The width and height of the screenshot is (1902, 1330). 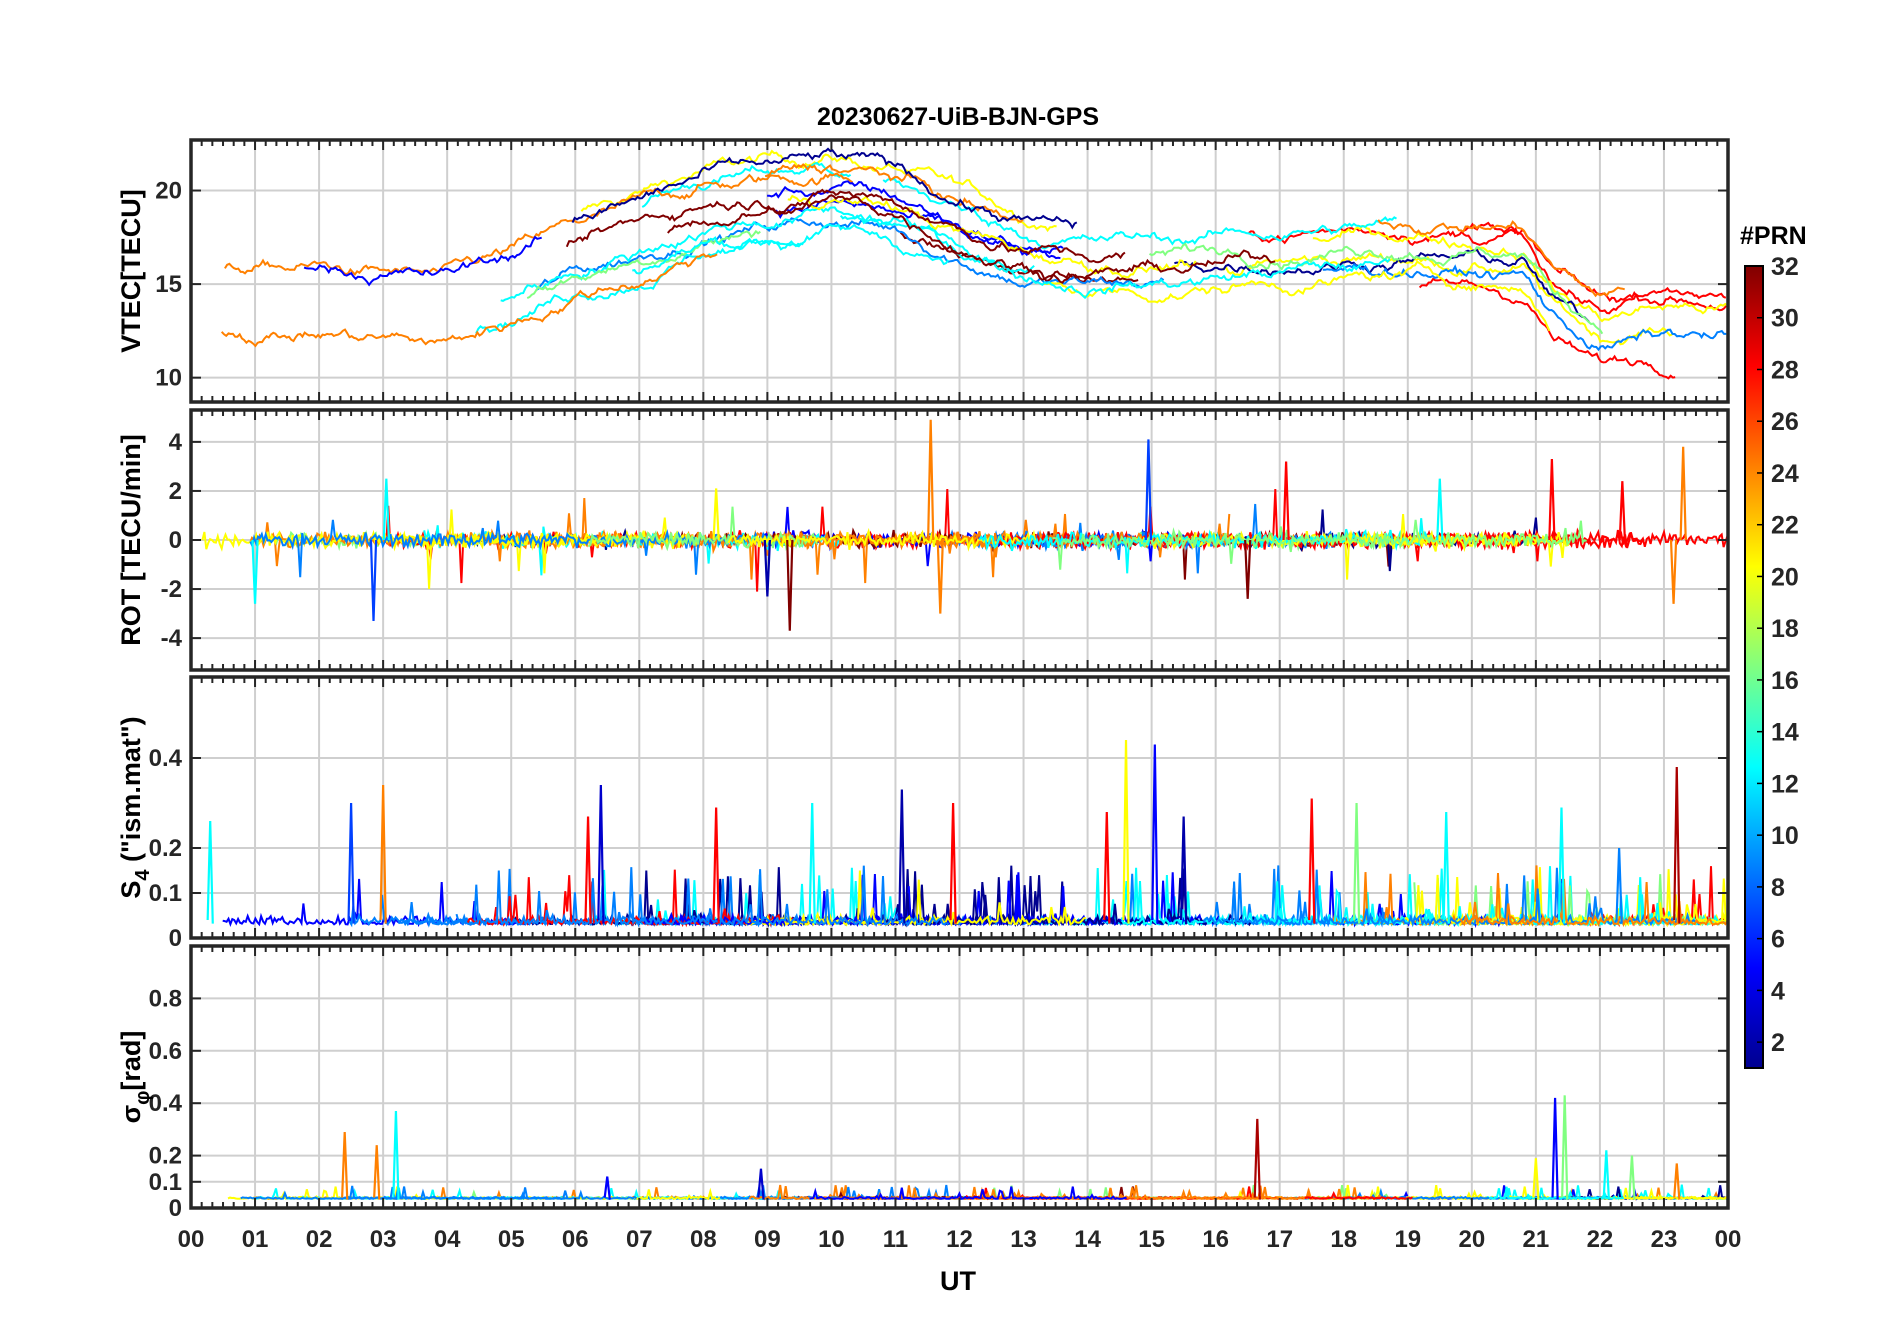 What do you see at coordinates (172, 638) in the screenshot?
I see `y-tick-label: -4` at bounding box center [172, 638].